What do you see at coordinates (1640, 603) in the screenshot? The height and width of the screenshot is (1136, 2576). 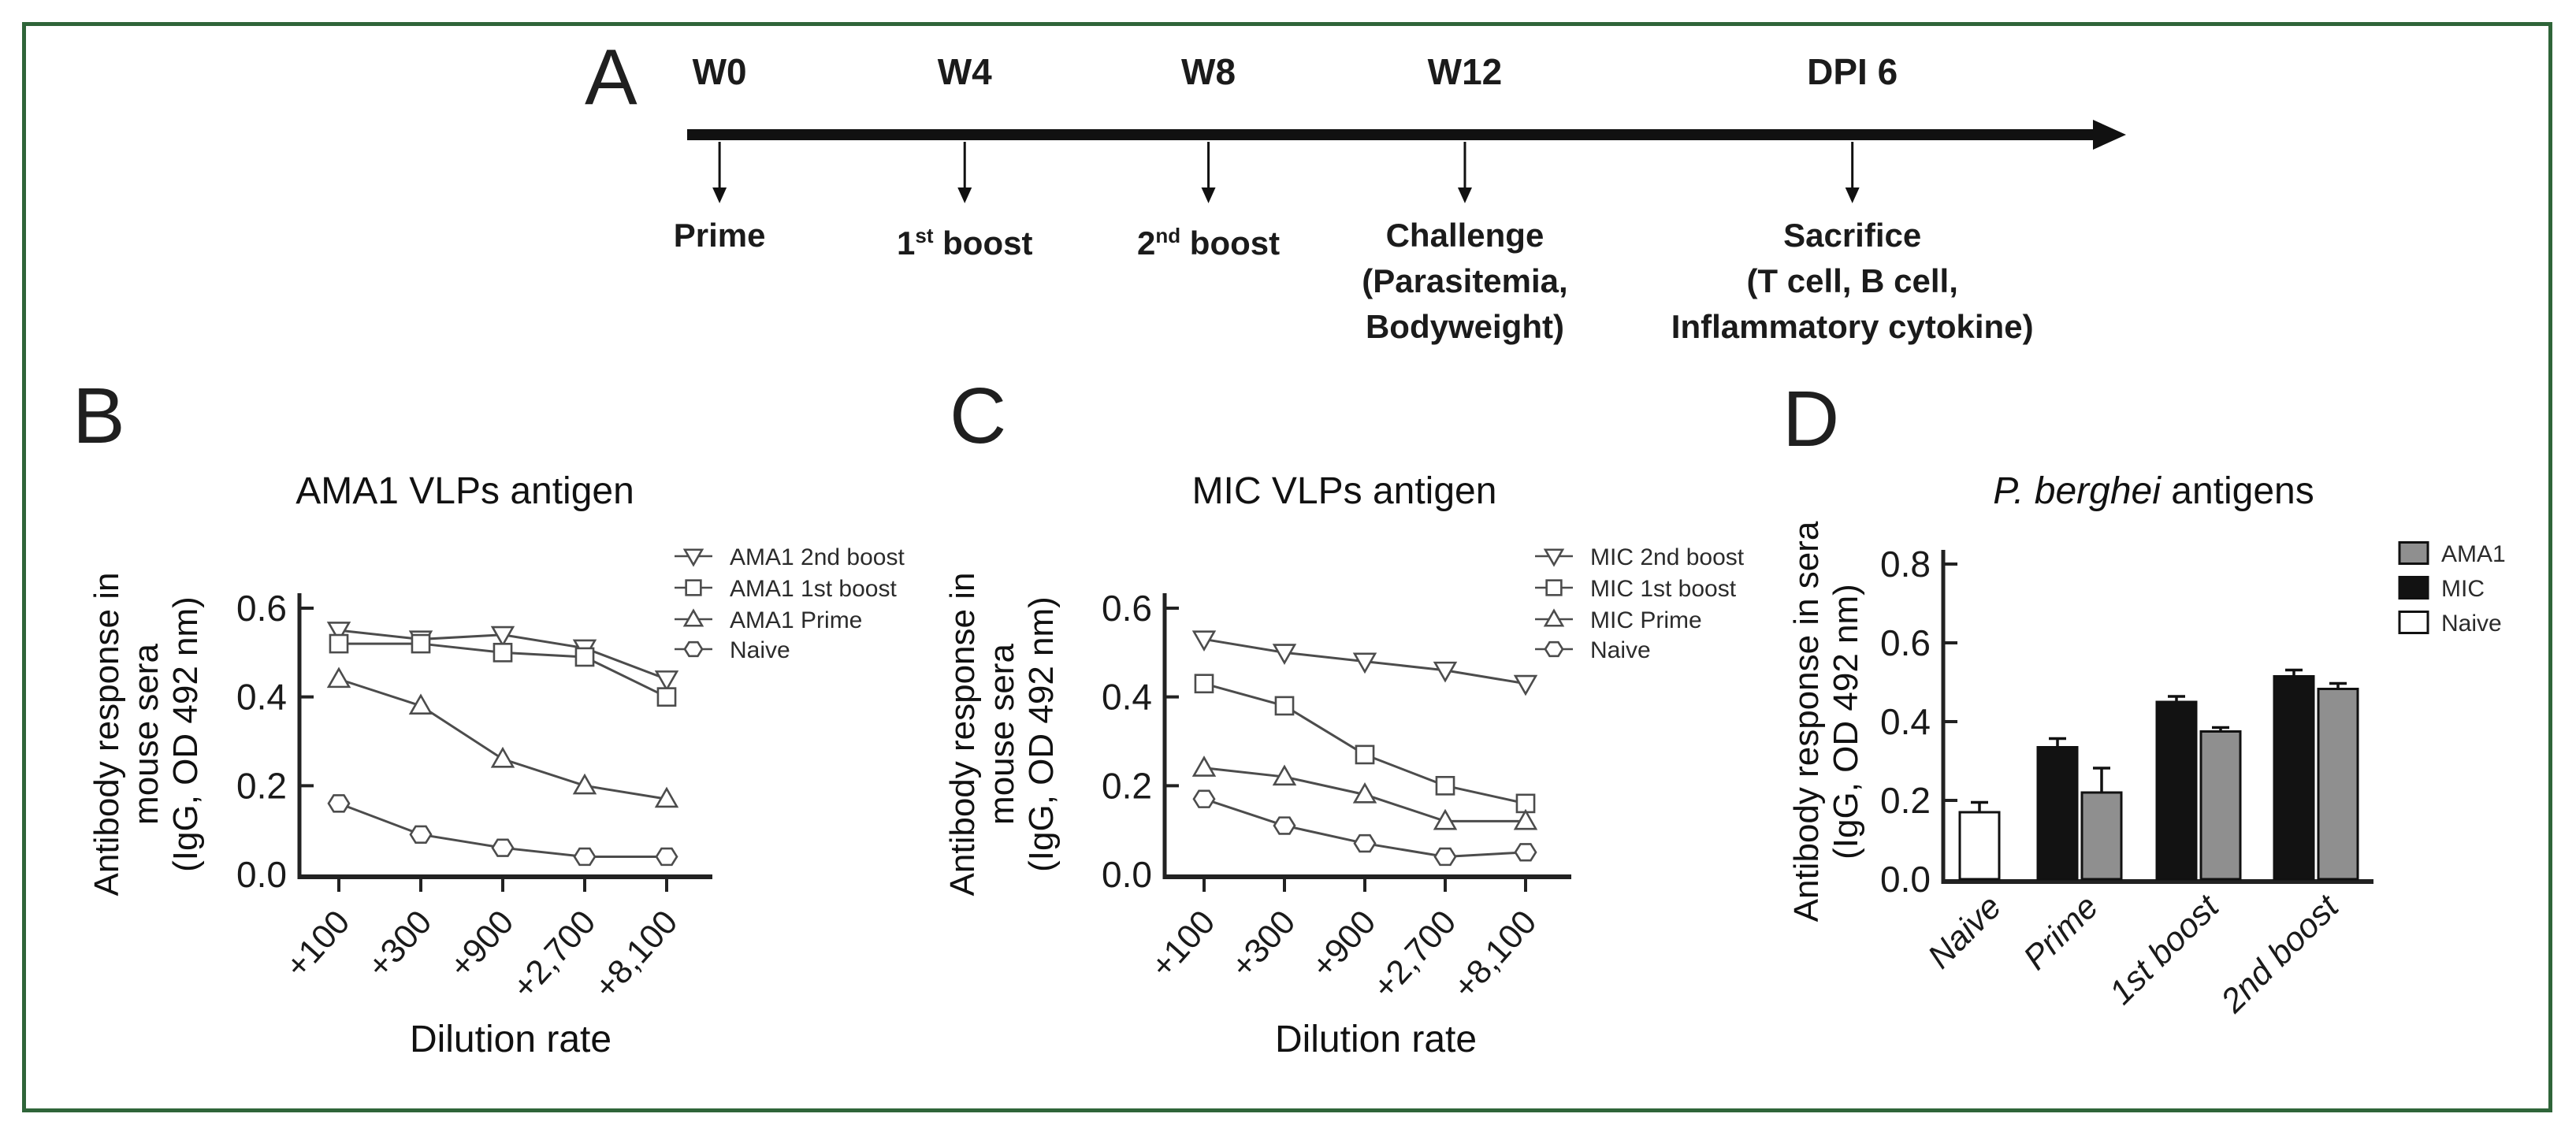 I see `chart-c-legend: MIC 2nd boost MIC 1st boost MIC Prime Naive` at bounding box center [1640, 603].